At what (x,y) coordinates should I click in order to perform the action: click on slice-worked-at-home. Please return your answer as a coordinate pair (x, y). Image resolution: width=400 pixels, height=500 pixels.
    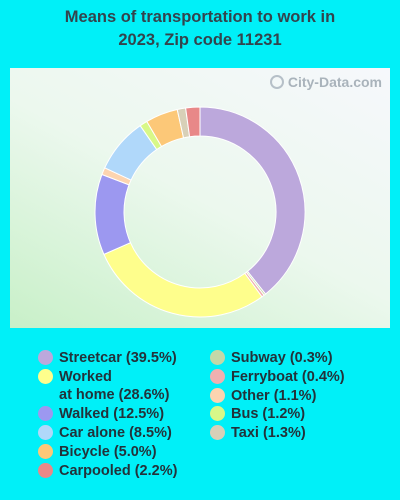
    Looking at the image, I should click on (183, 280).